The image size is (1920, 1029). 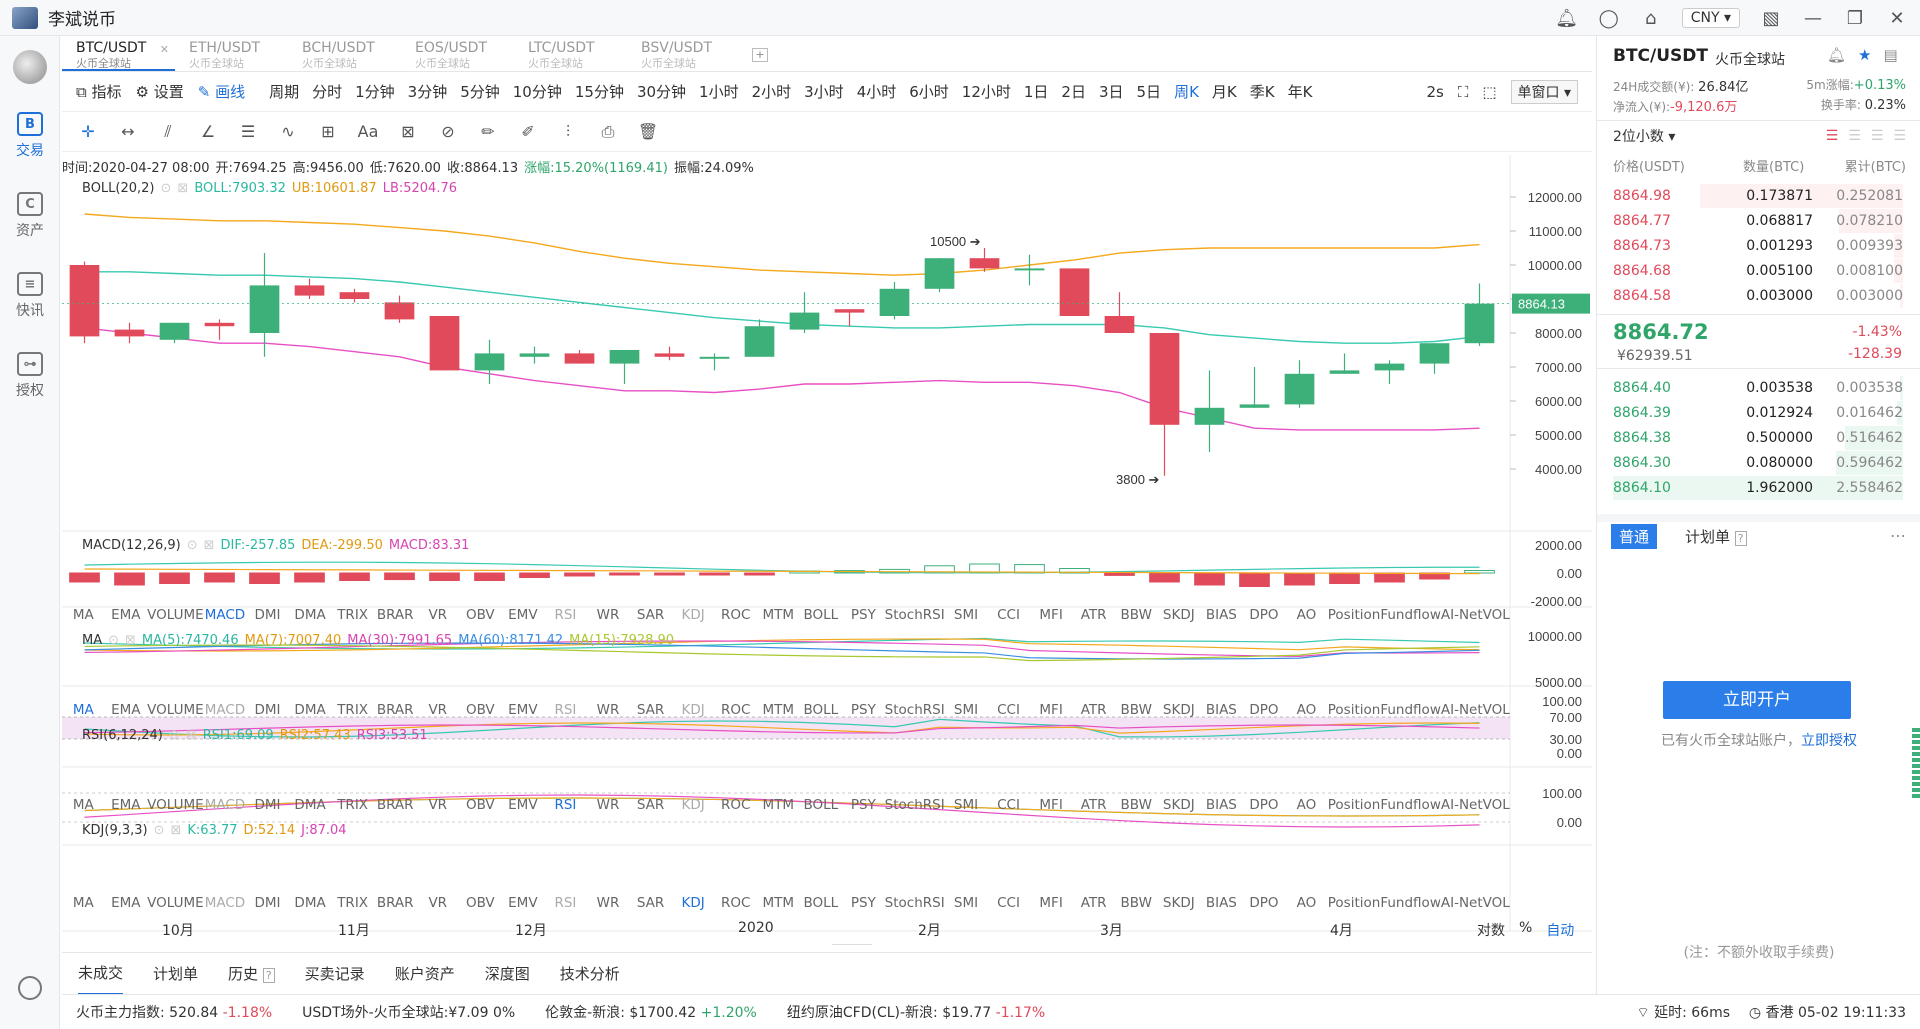 What do you see at coordinates (191, 735) in the screenshot?
I see `rsi-close-icon: ⊠` at bounding box center [191, 735].